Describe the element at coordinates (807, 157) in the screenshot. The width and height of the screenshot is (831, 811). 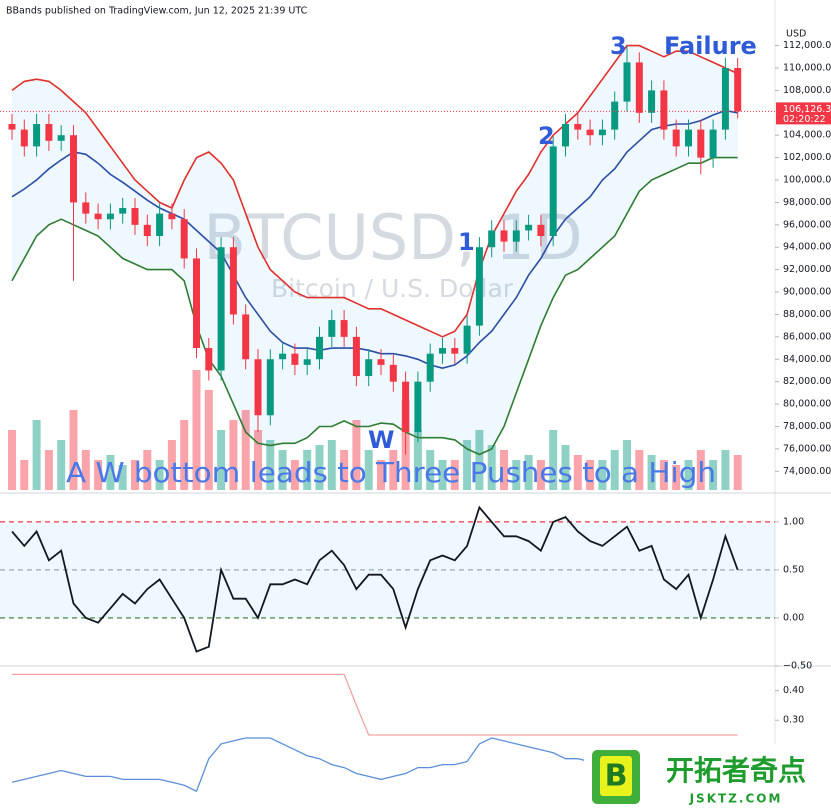
I see `y-tick-label: 102,000.00` at that location.